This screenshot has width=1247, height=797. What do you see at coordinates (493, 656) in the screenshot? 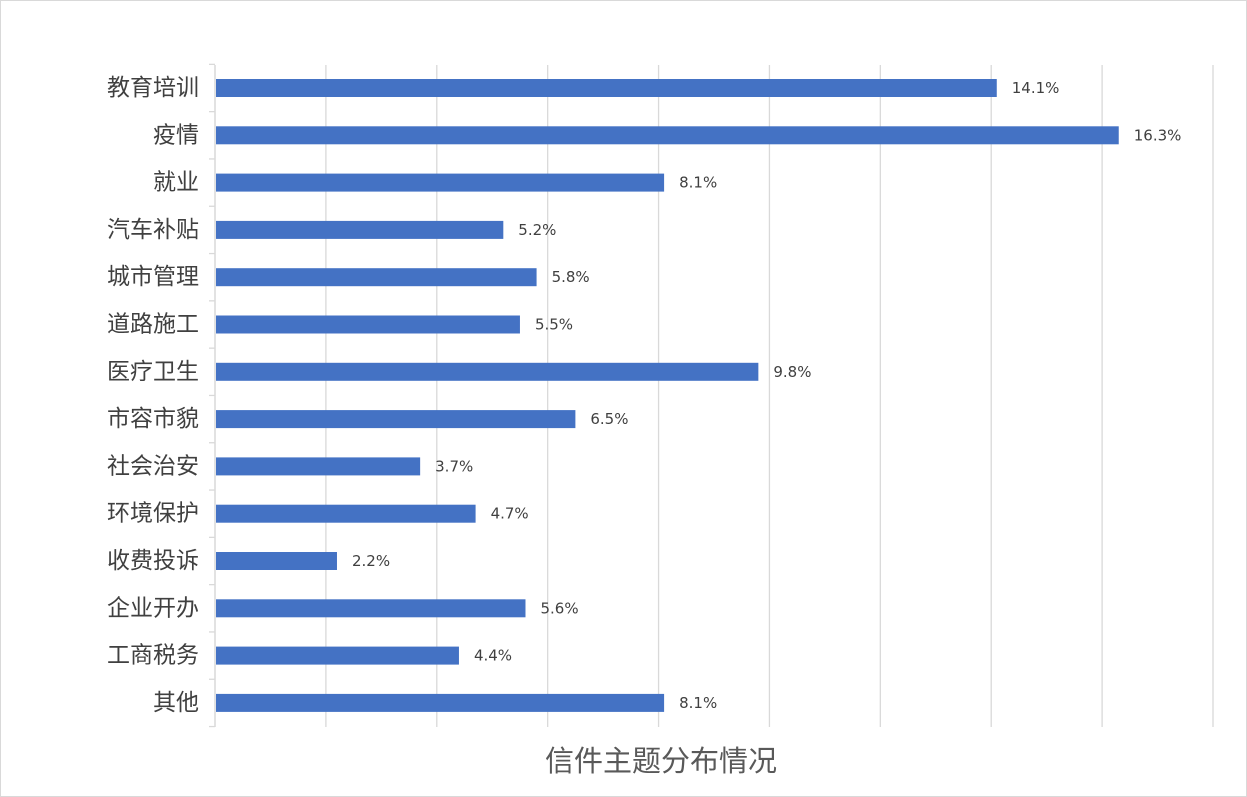
I see `data-label: 4.4%` at bounding box center [493, 656].